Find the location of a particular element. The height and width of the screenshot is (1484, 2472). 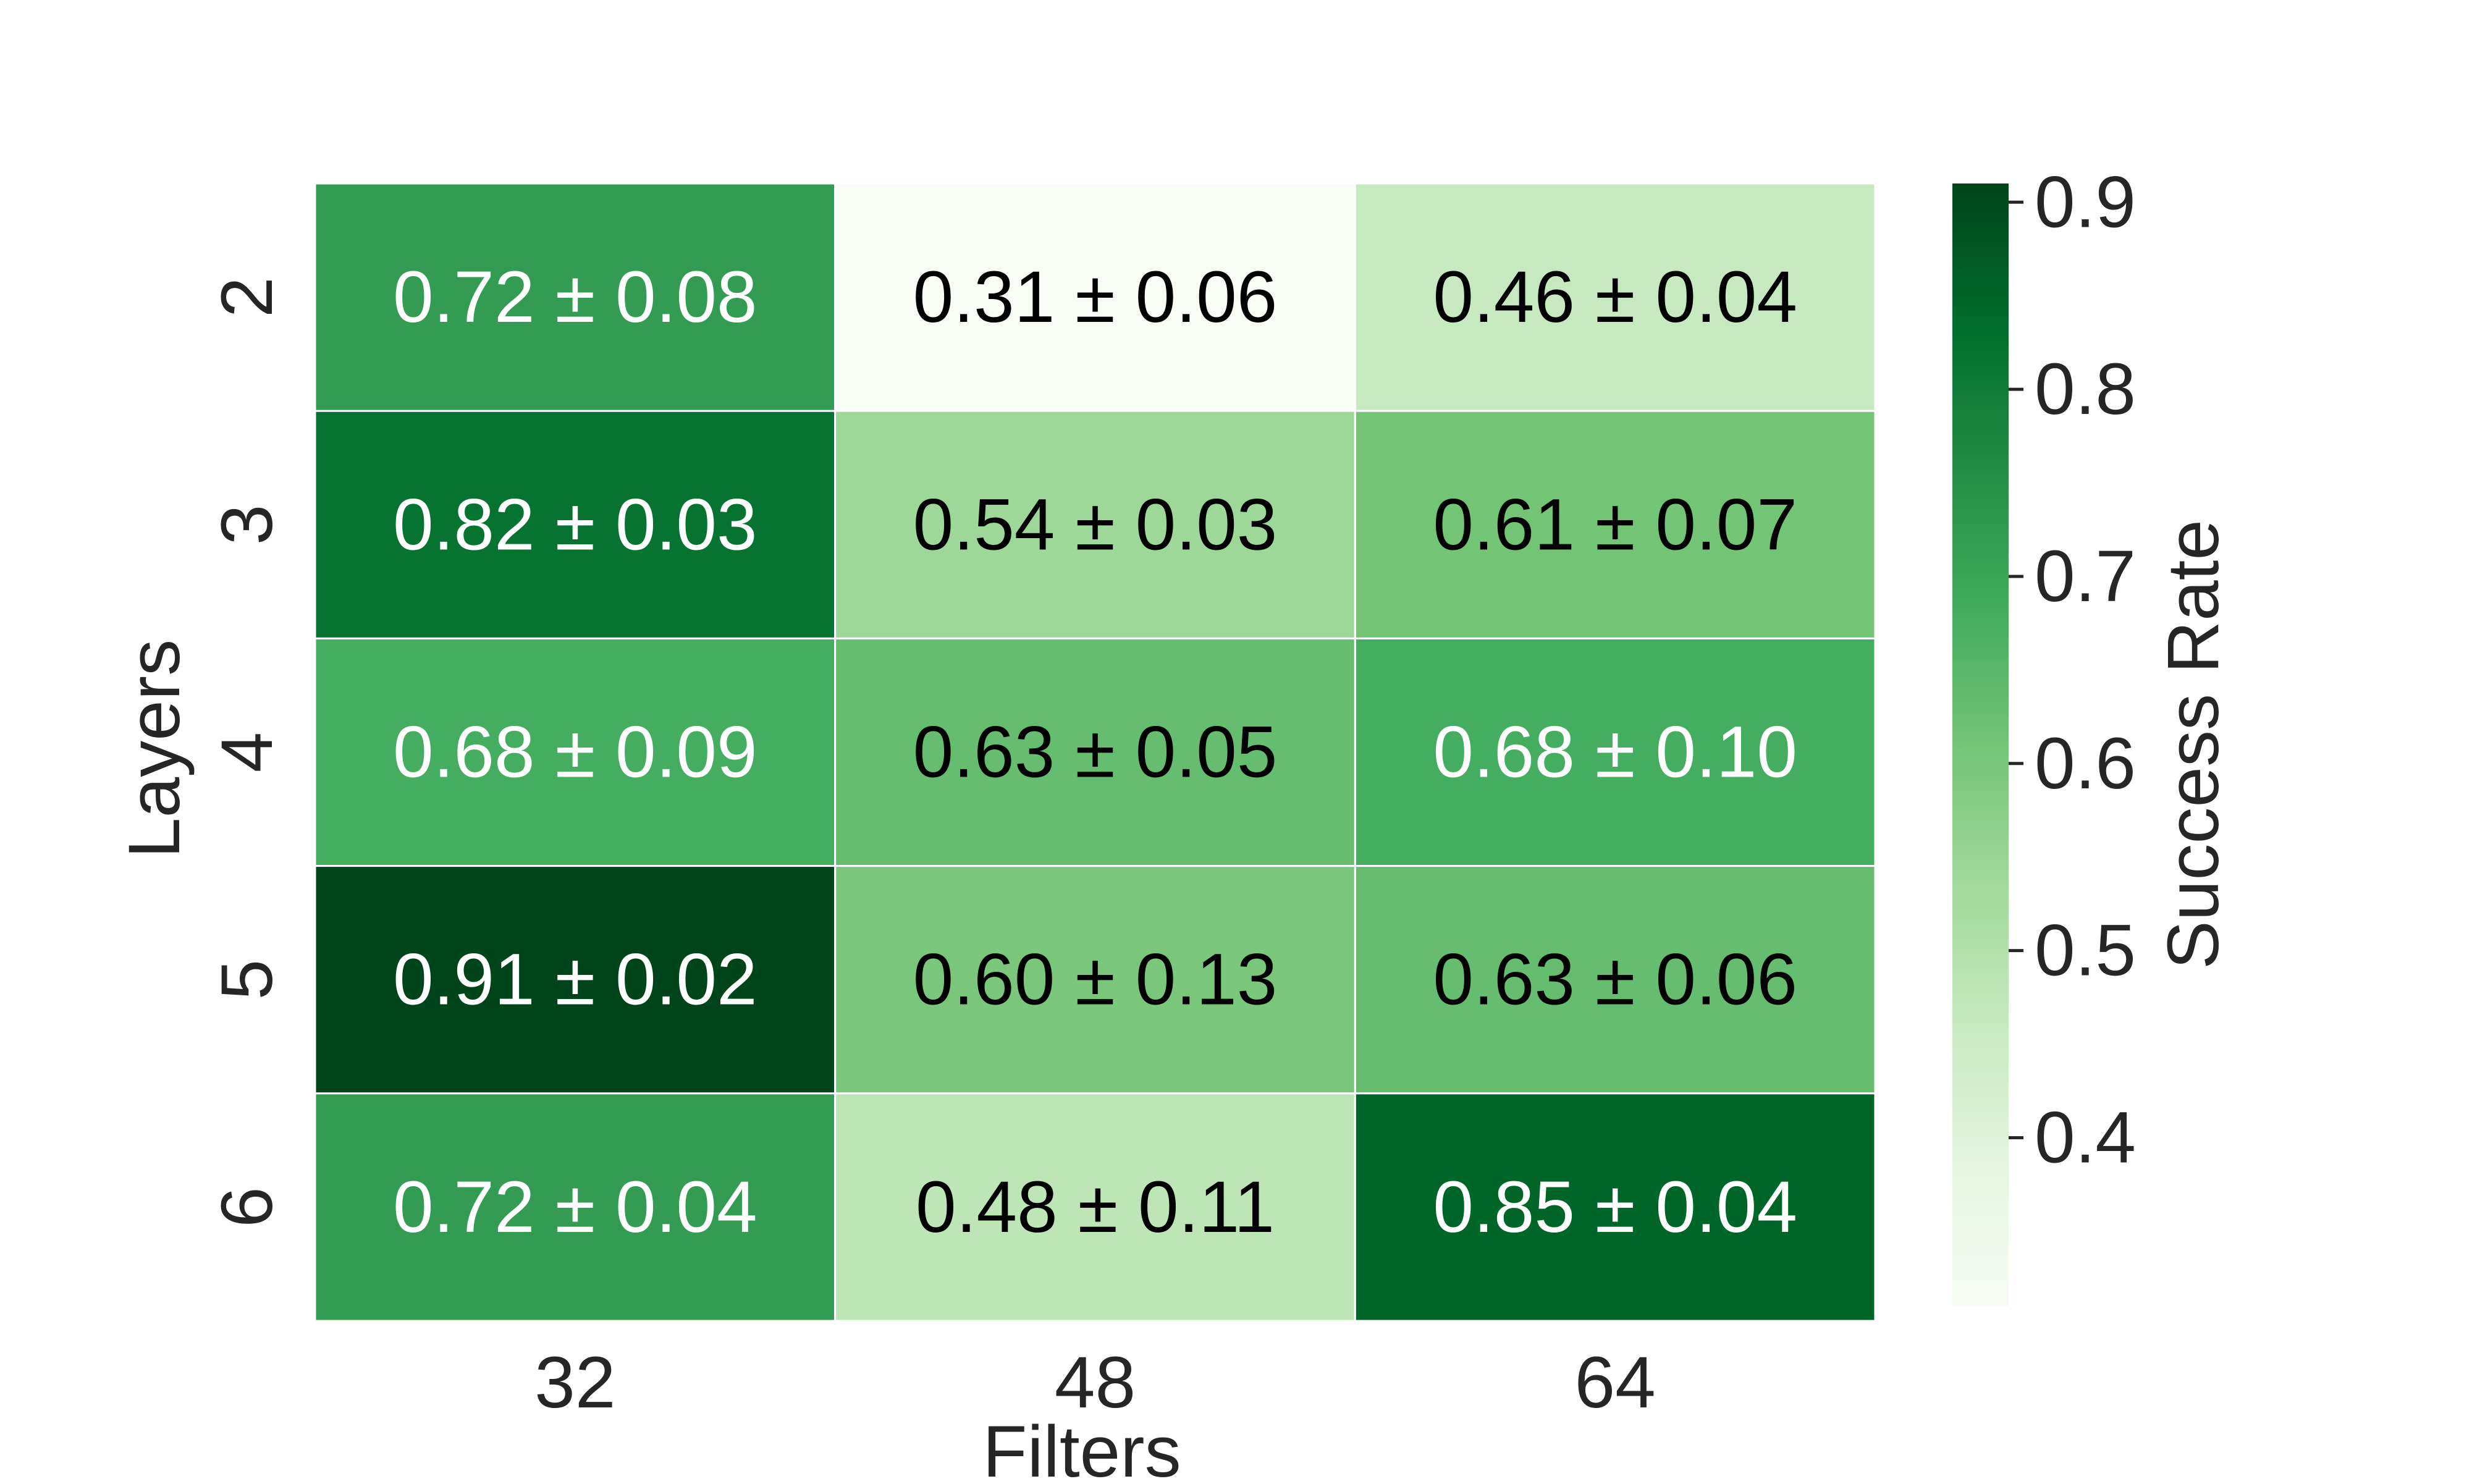

colorbar-tick-label: 0.9 is located at coordinates (2085, 202).